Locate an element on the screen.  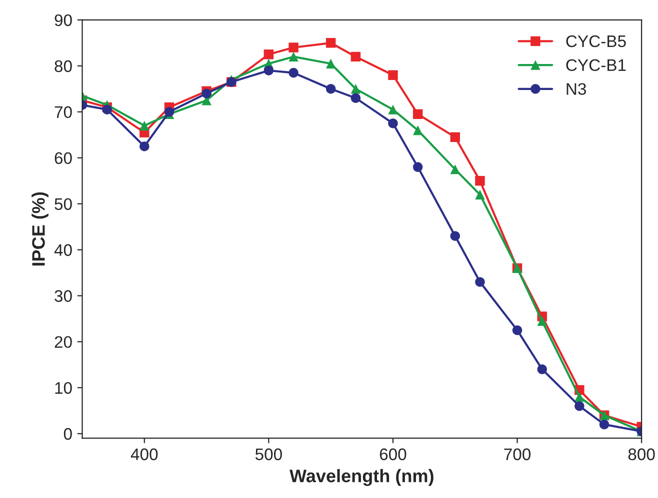
y-axis-title: IPCE (%) is located at coordinates (40, 229).